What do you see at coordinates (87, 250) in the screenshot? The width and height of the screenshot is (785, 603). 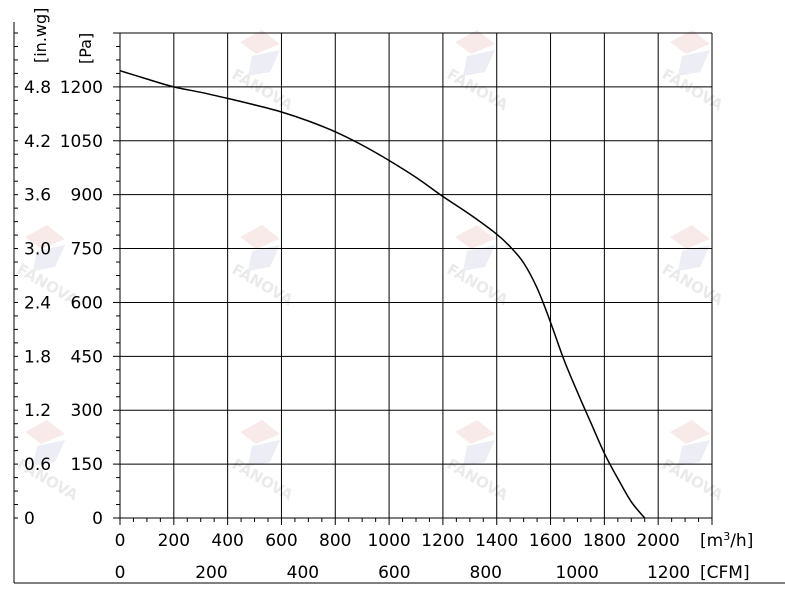 I see `y-tick-label-pa: 750` at bounding box center [87, 250].